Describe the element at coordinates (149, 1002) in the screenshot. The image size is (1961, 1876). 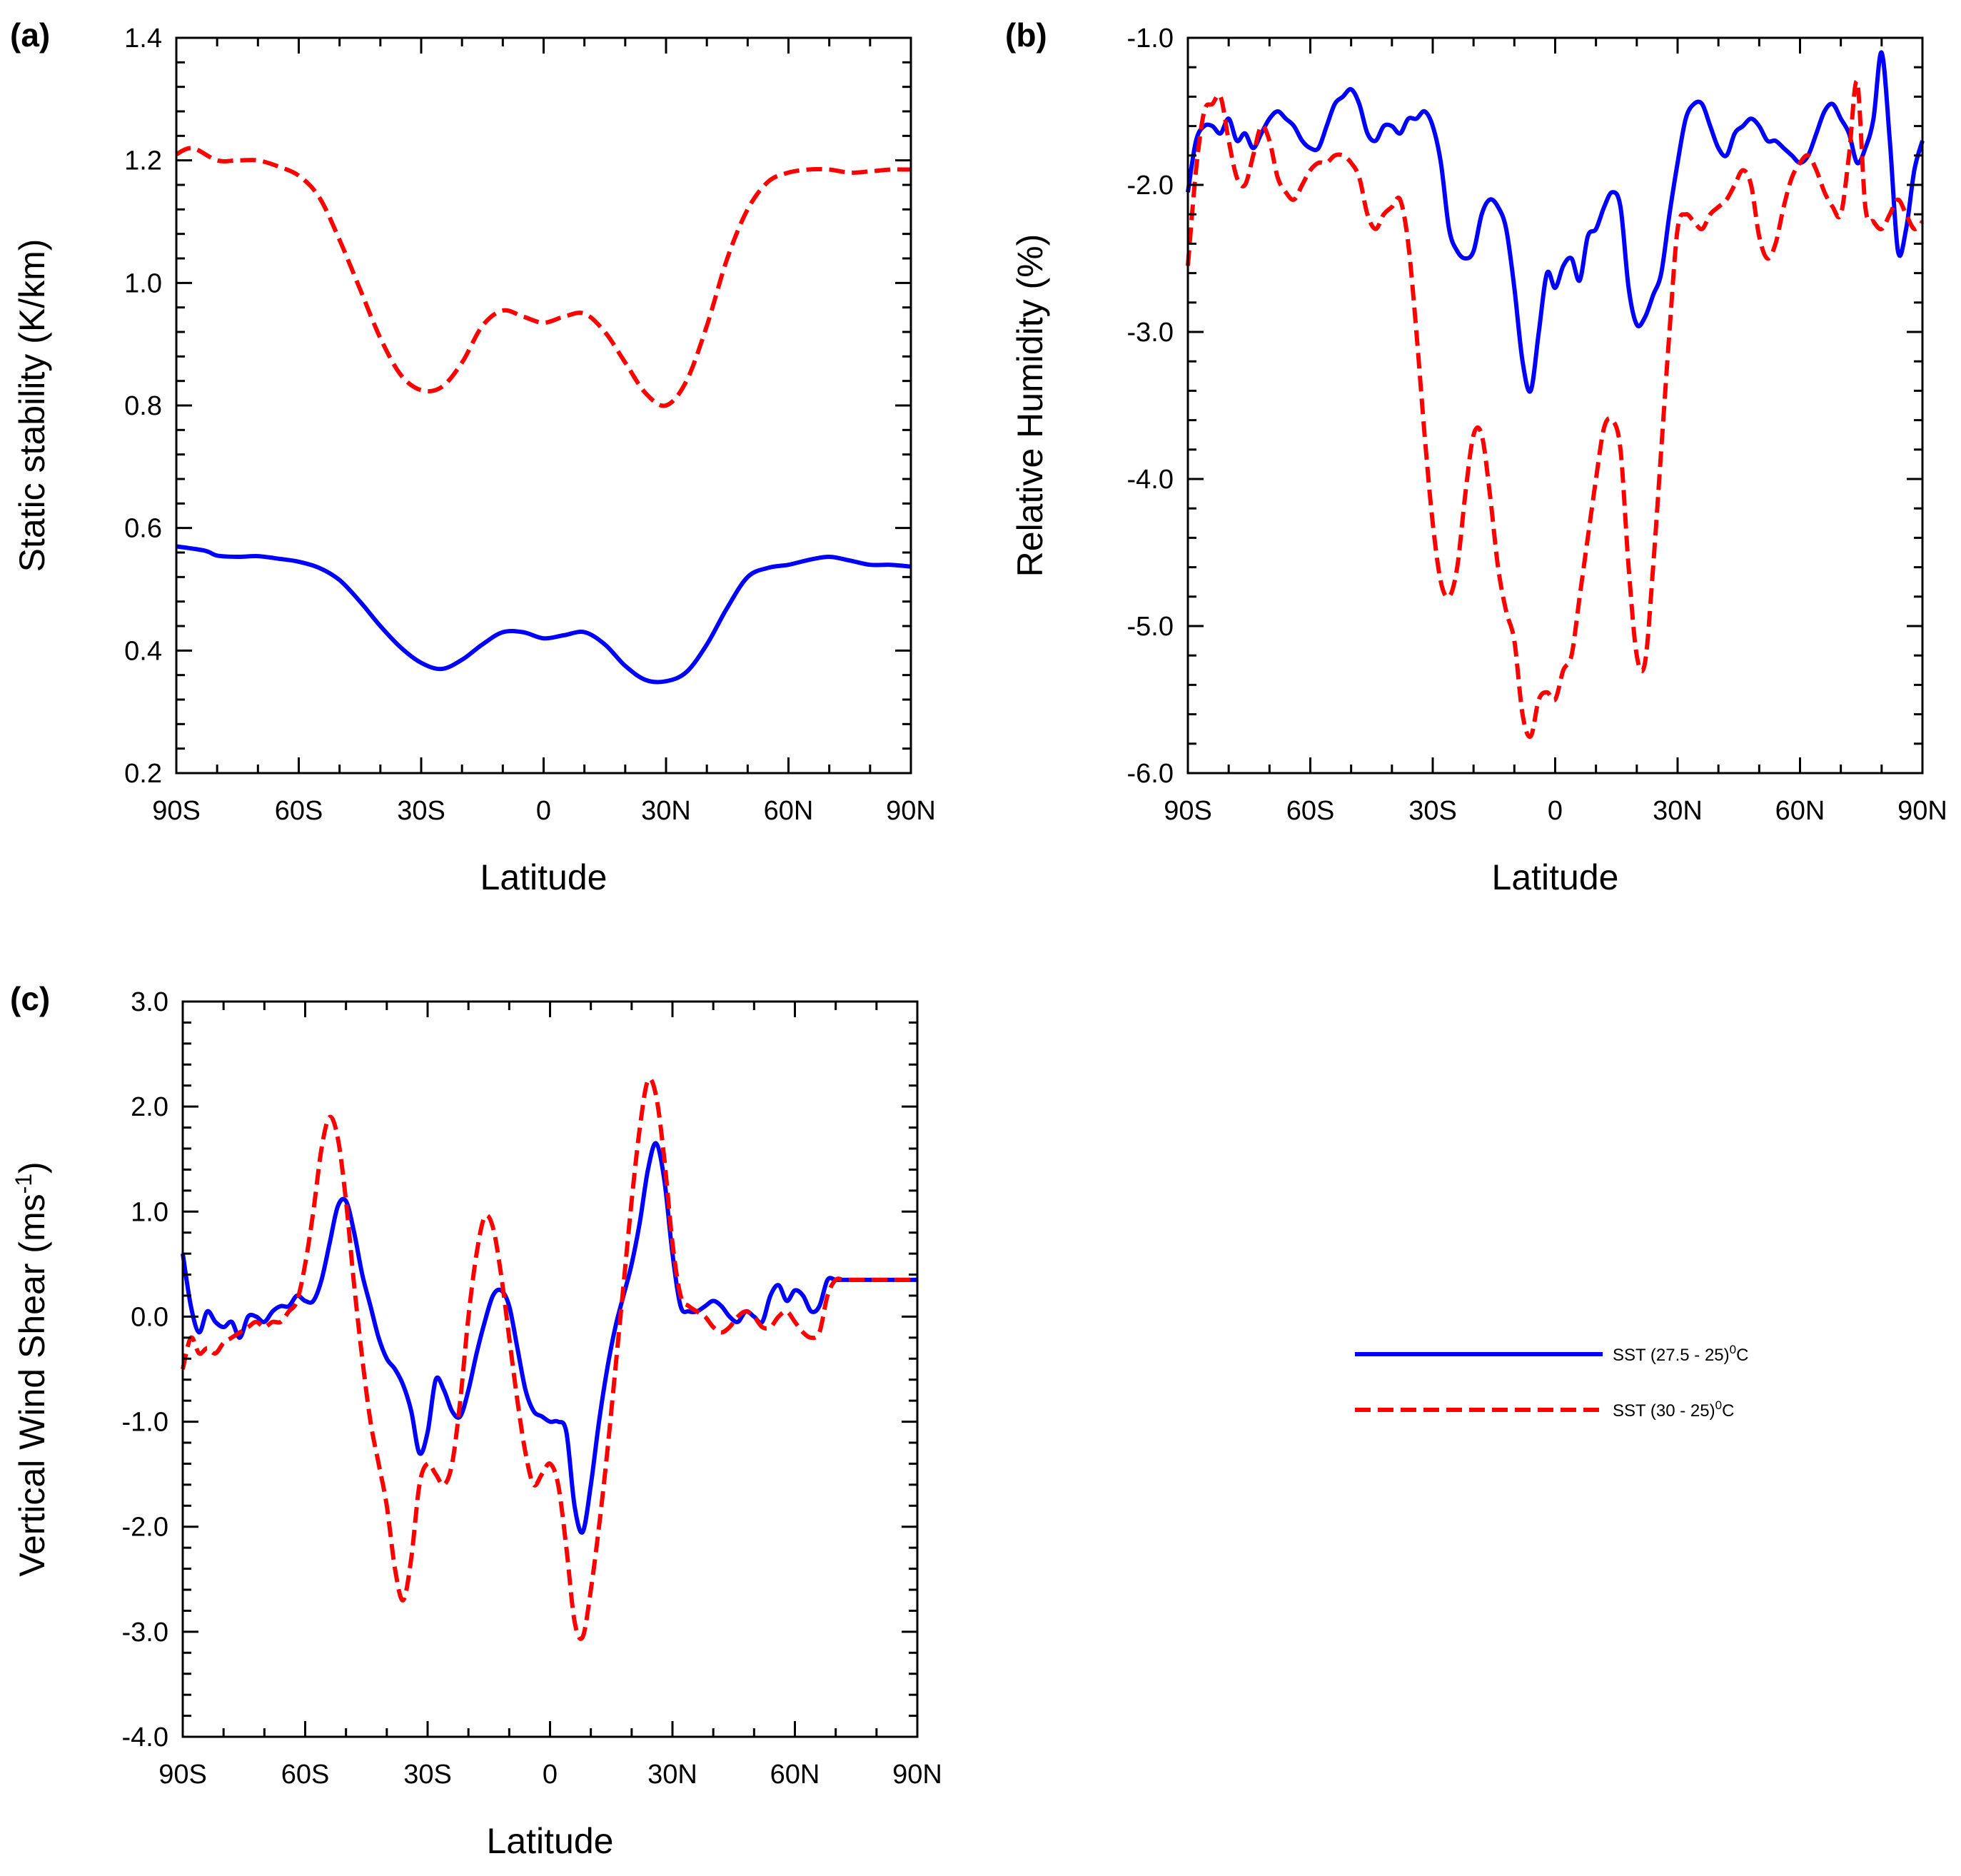
I see `y-tick-label: 3.0` at that location.